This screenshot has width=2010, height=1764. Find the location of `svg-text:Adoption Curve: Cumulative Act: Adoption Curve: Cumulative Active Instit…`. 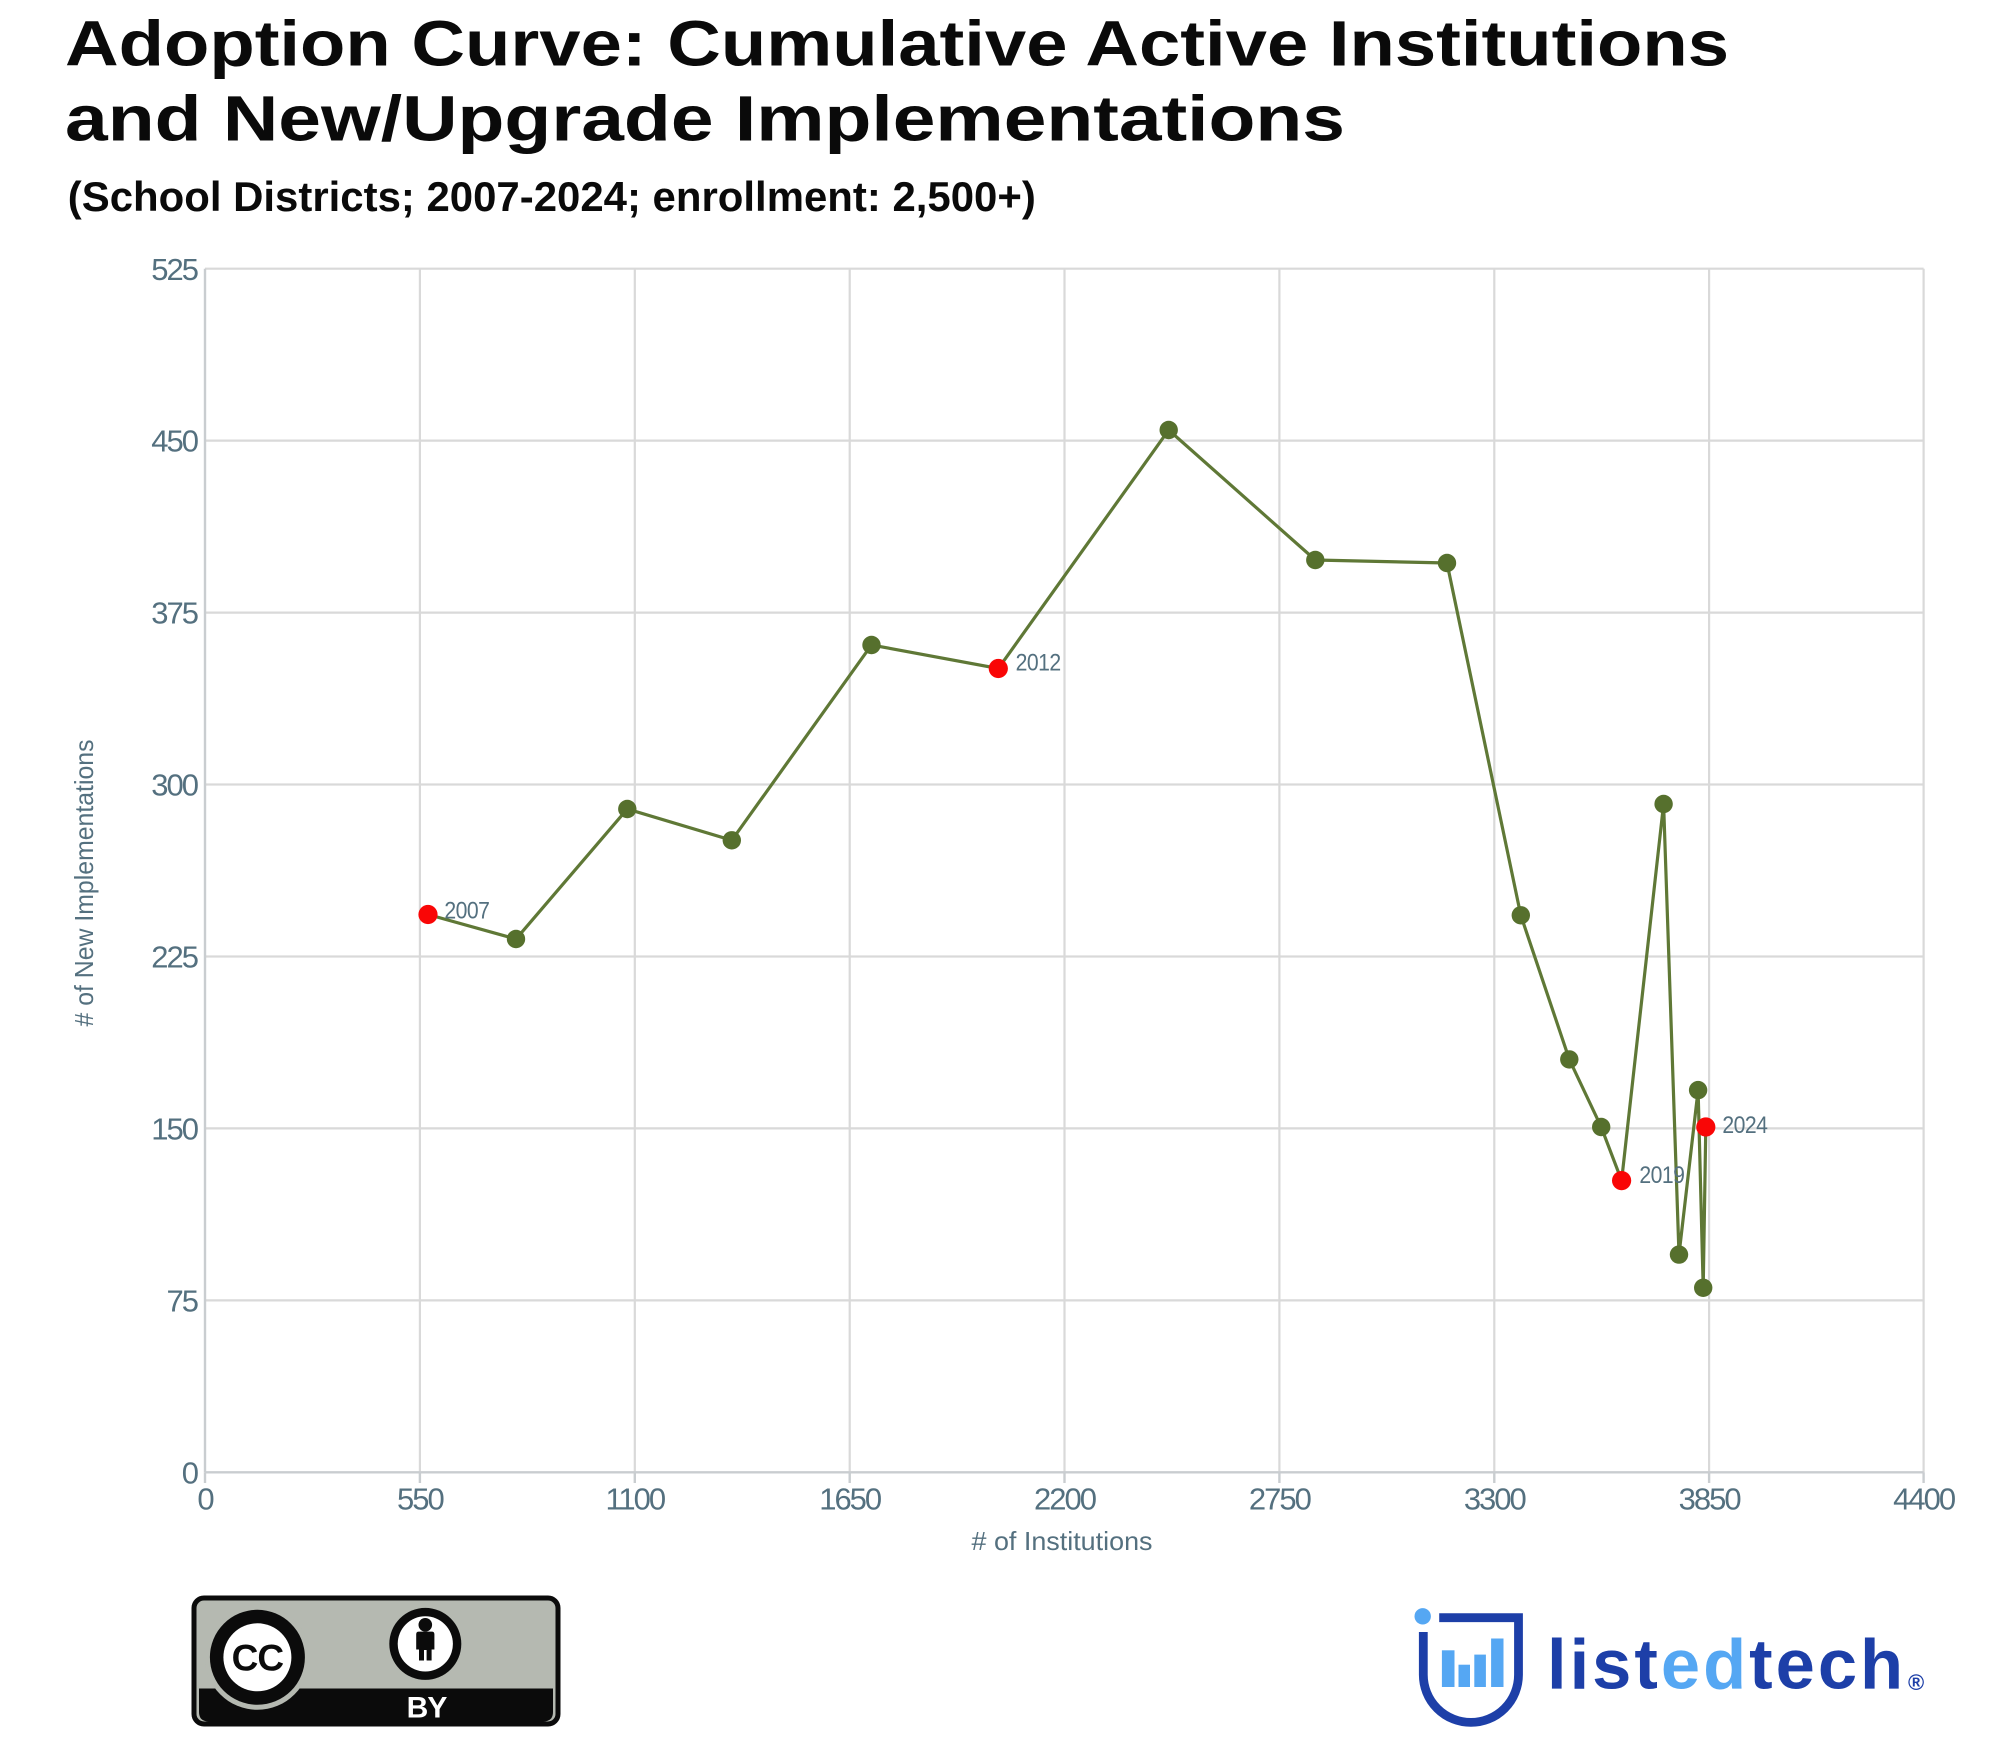

svg-text:Adoption Curve: Cumulative Act: Adoption Curve: Cumulative Active Instit… is located at coordinates (897, 44).